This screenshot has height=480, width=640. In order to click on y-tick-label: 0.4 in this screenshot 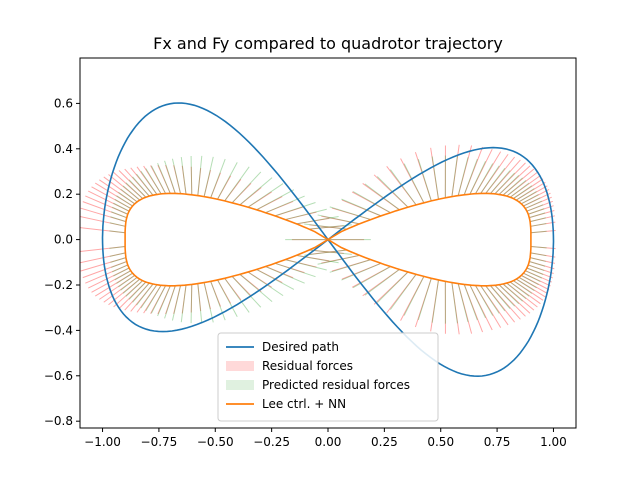, I will do `click(63, 149)`.